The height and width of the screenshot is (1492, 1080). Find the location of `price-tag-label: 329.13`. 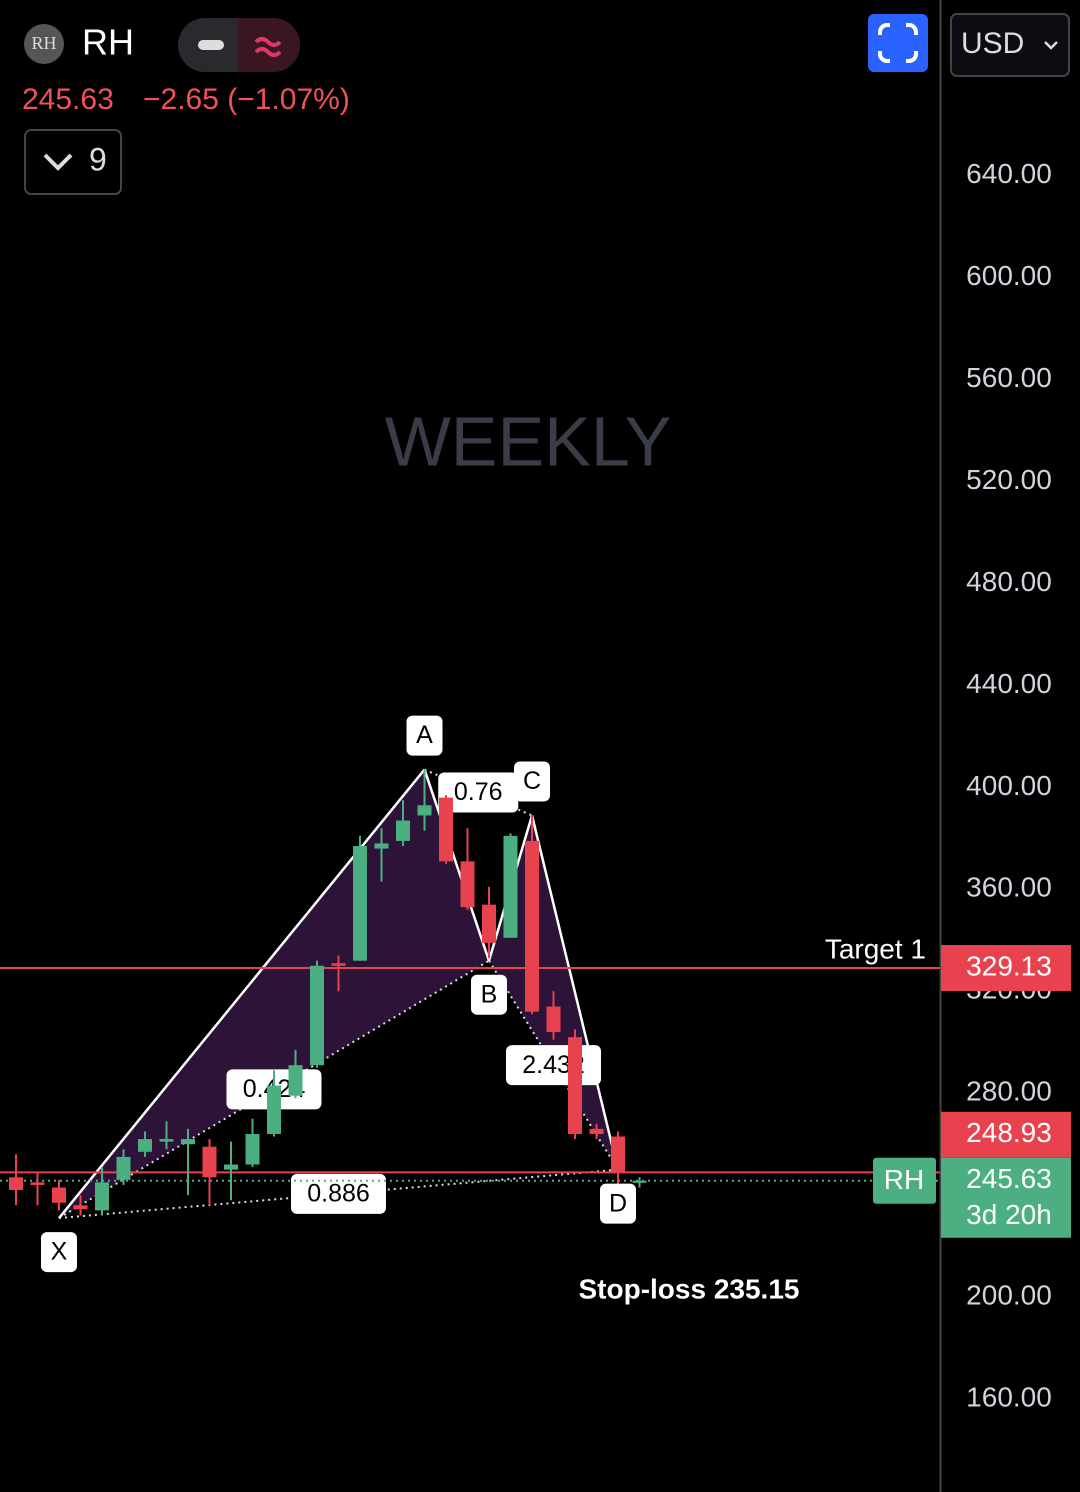

price-tag-label: 329.13 is located at coordinates (1009, 965).